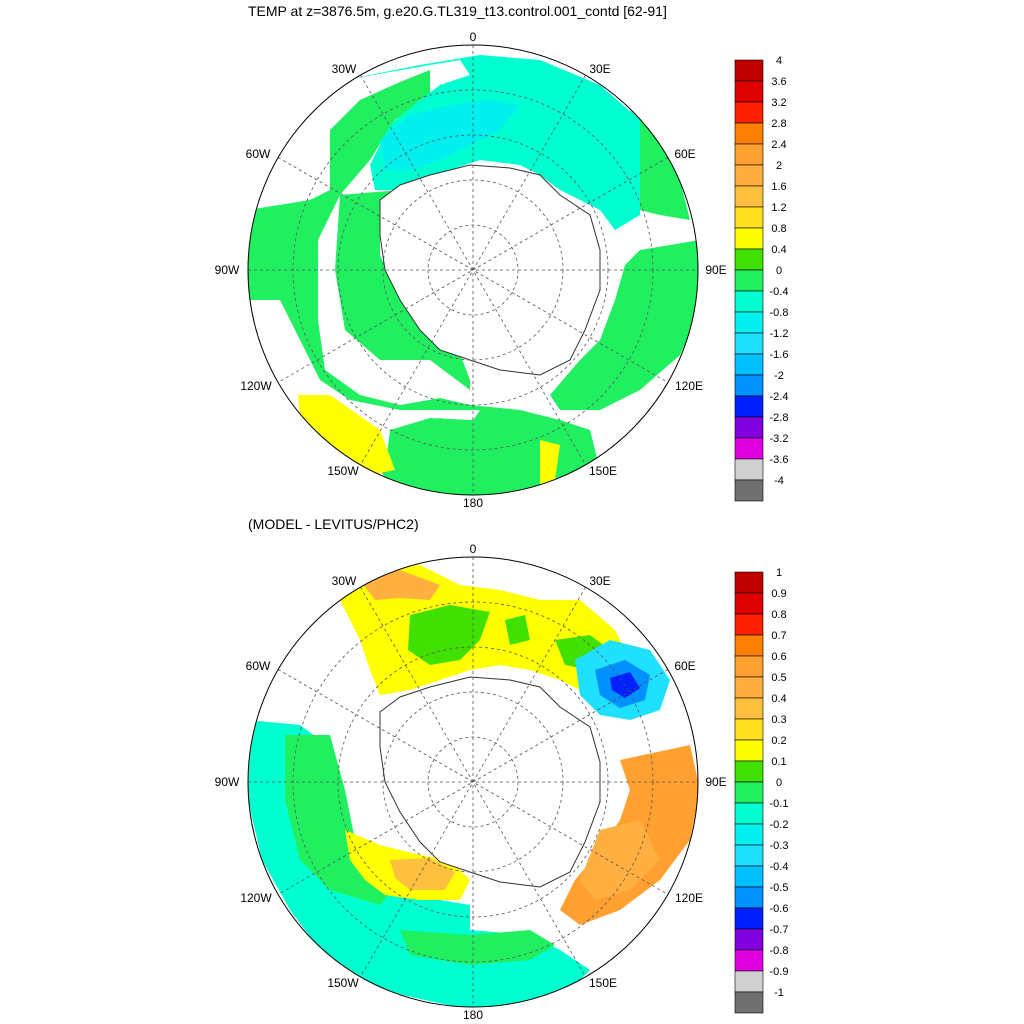 The height and width of the screenshot is (1024, 1024). I want to click on bottom-map-title: (MODEL - LEVITUS/PHC2), so click(333, 524).